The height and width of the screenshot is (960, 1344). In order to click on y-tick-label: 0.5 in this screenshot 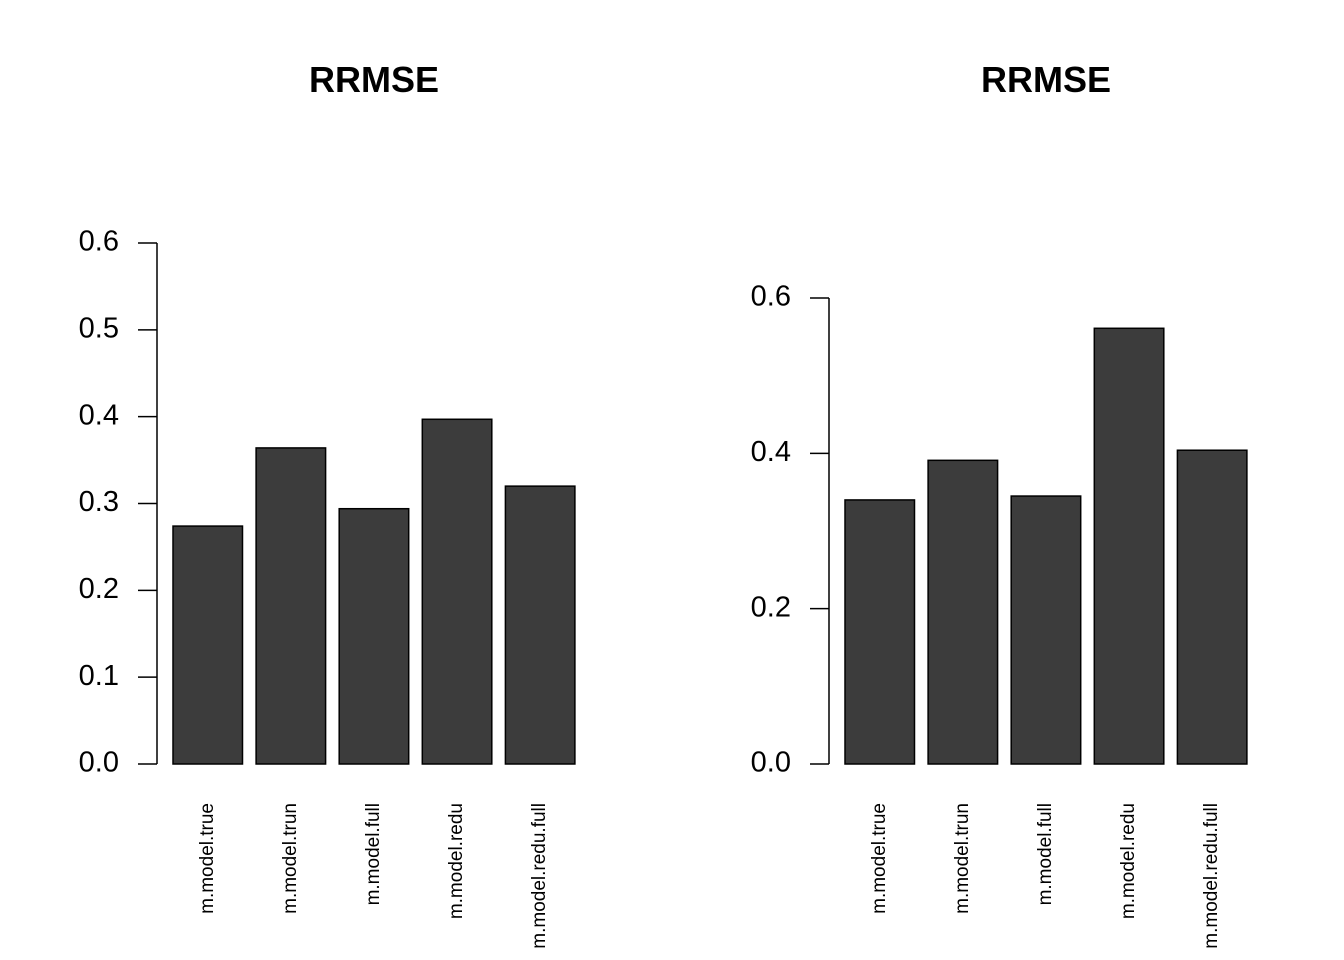, I will do `click(99, 328)`.